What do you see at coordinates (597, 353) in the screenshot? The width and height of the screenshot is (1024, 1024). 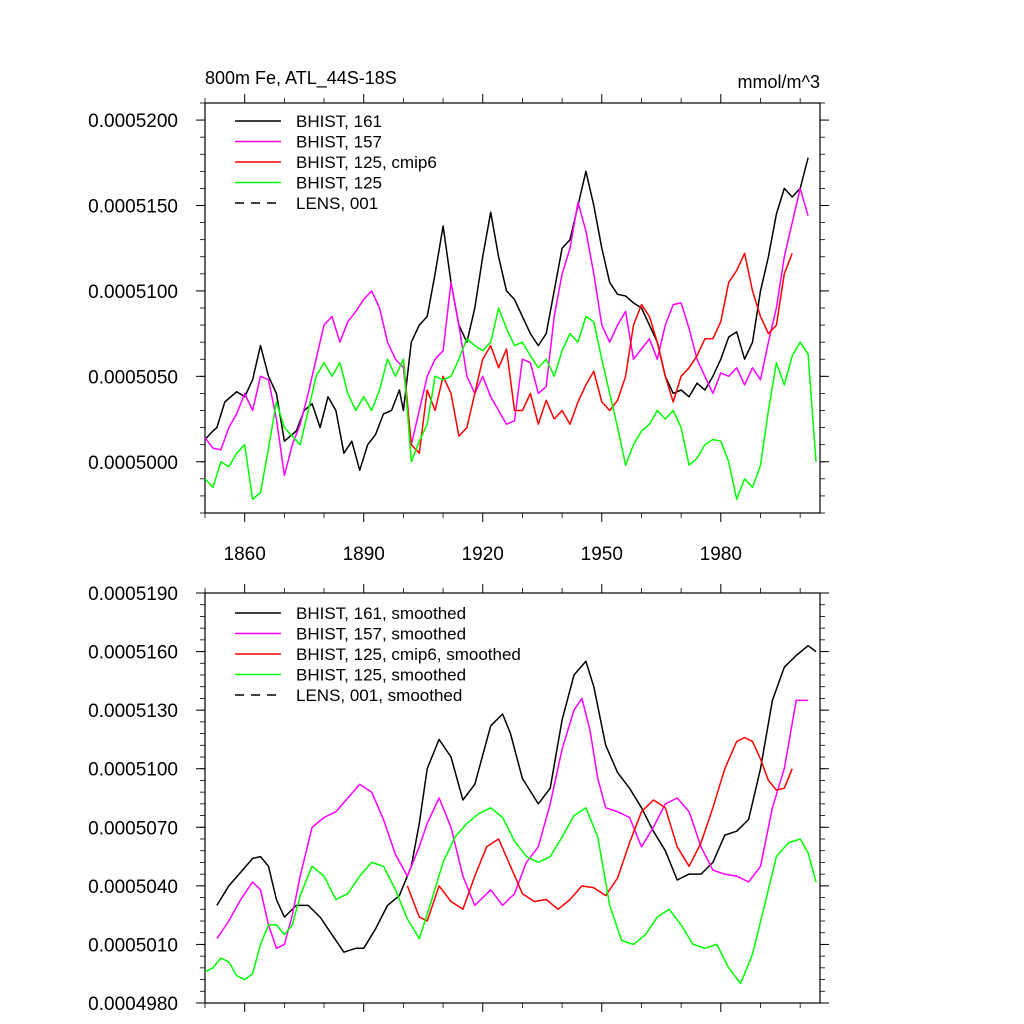 I see `series-line-bhist-125-cmip6` at bounding box center [597, 353].